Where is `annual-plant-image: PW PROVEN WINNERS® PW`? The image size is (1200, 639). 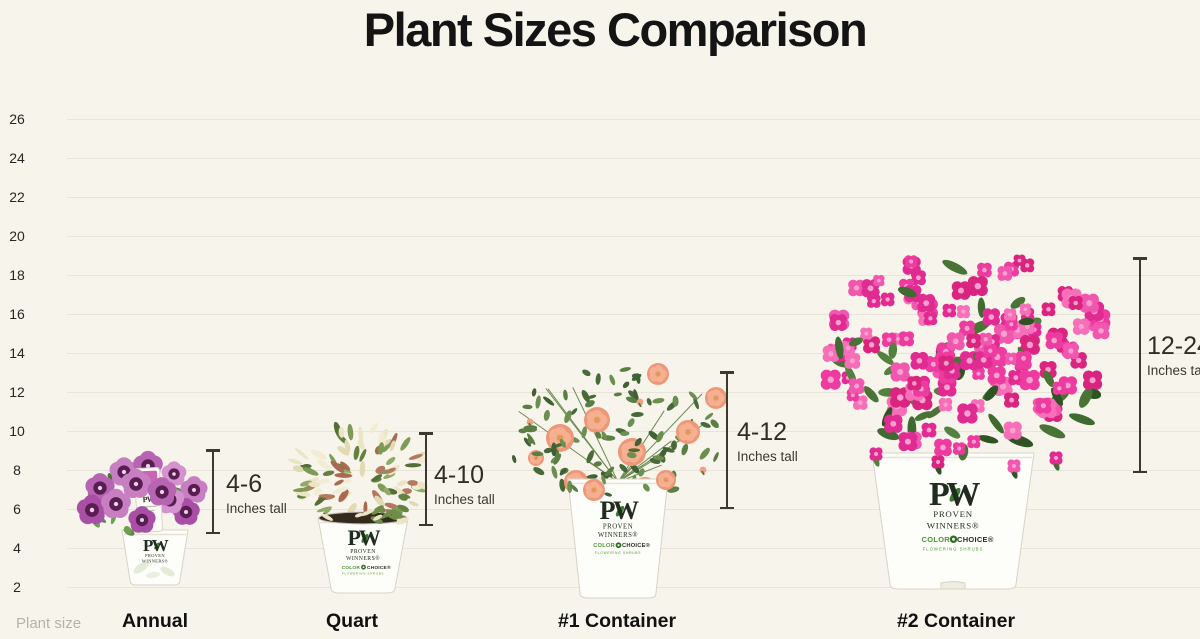 annual-plant-image: PW PROVEN WINNERS® PW is located at coordinates (143, 519).